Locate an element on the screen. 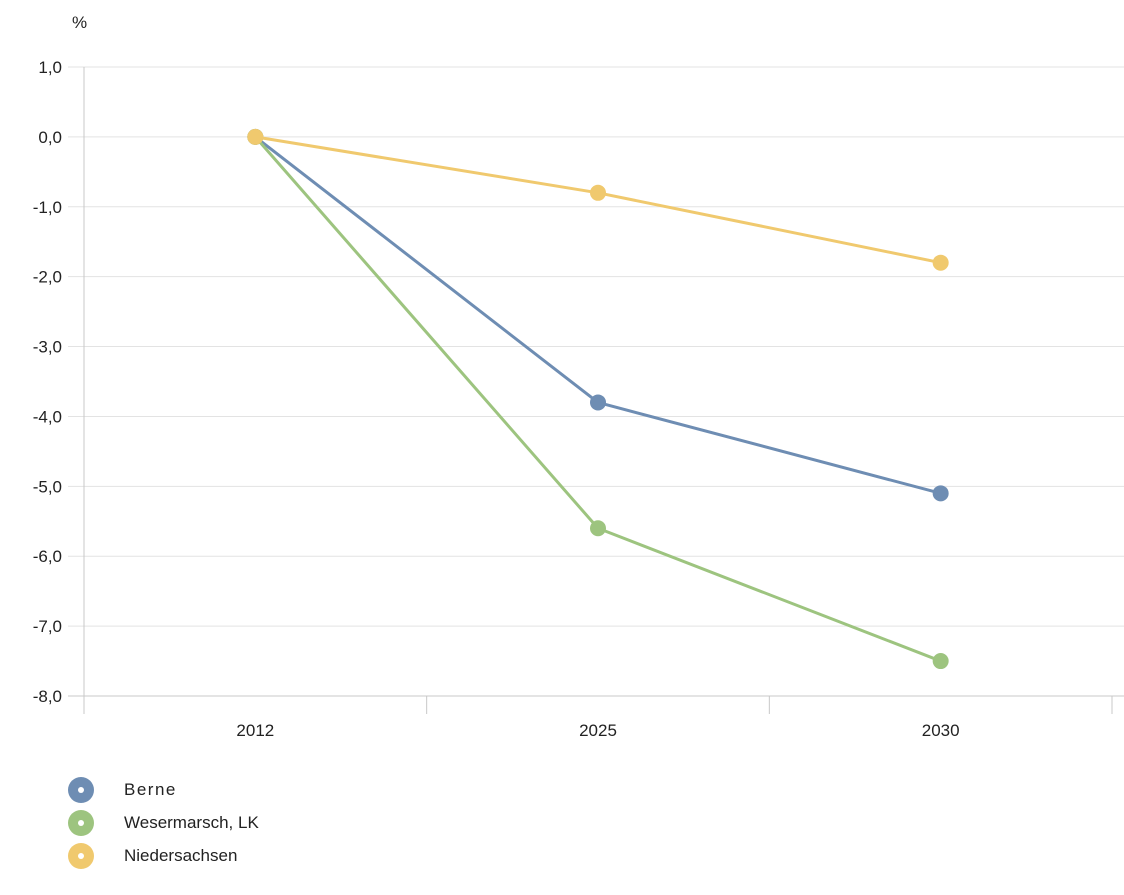  legend-label-niedersachsen: Niedersachsen is located at coordinates (181, 855).